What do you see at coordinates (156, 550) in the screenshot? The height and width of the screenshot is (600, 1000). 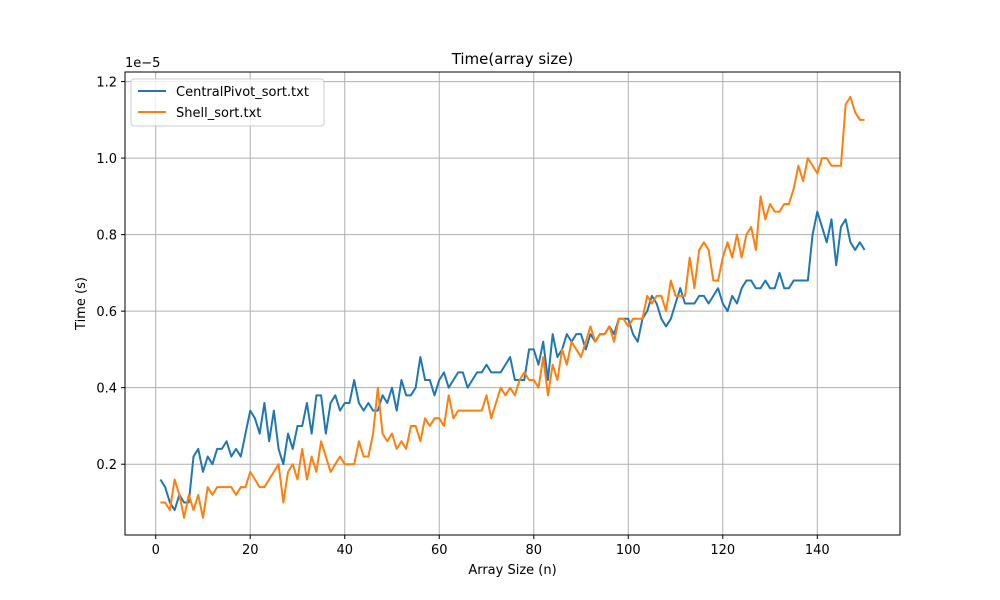 I see `x-tick-label: 0` at bounding box center [156, 550].